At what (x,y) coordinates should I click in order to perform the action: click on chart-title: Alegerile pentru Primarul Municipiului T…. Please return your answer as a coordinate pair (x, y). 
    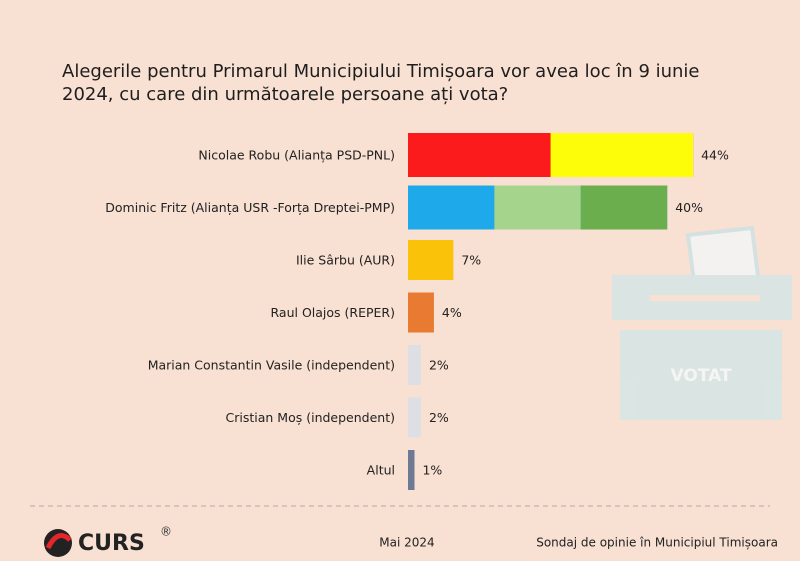
    Looking at the image, I should click on (381, 83).